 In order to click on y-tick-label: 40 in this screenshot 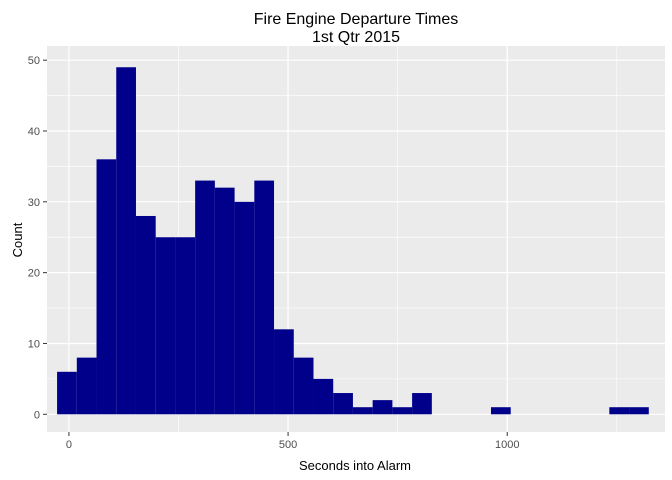, I will do `click(34, 132)`.